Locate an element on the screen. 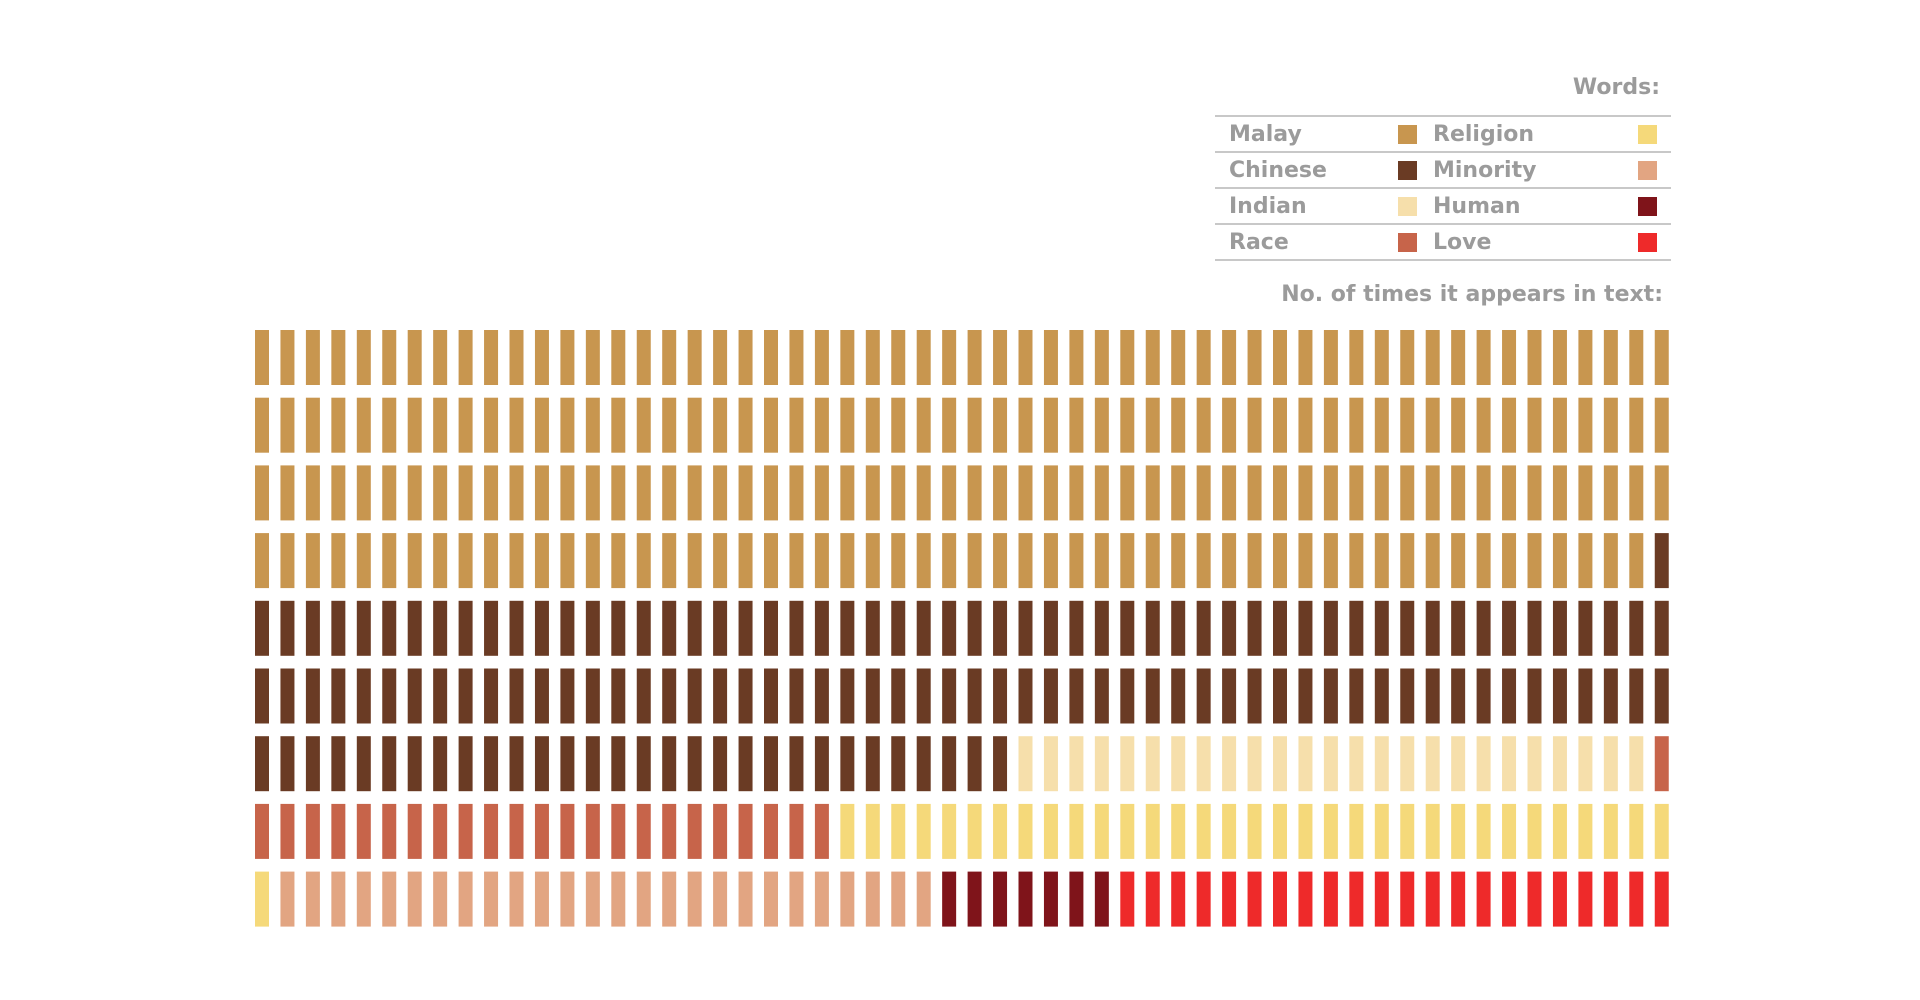 This screenshot has width=1920, height=1000. legend-label: Human is located at coordinates (1477, 206).